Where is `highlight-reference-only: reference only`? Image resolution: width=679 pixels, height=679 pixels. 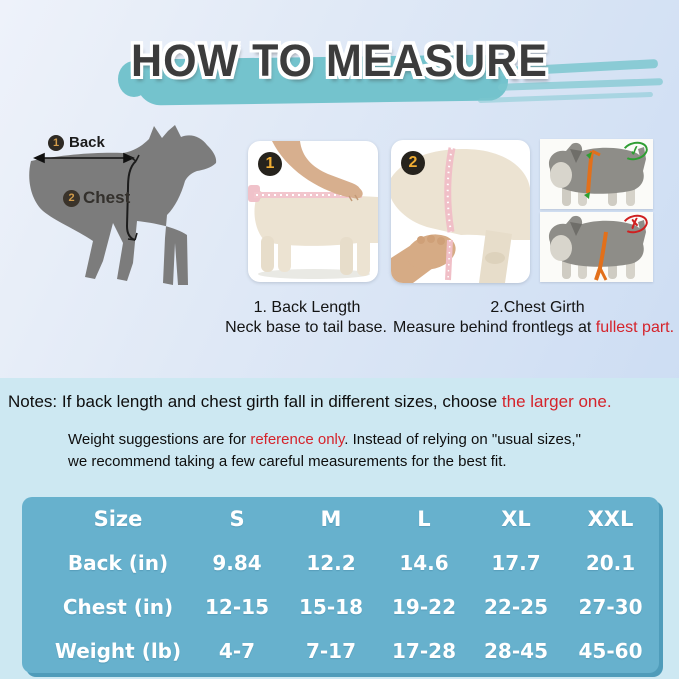
highlight-reference-only: reference only is located at coordinates (297, 439).